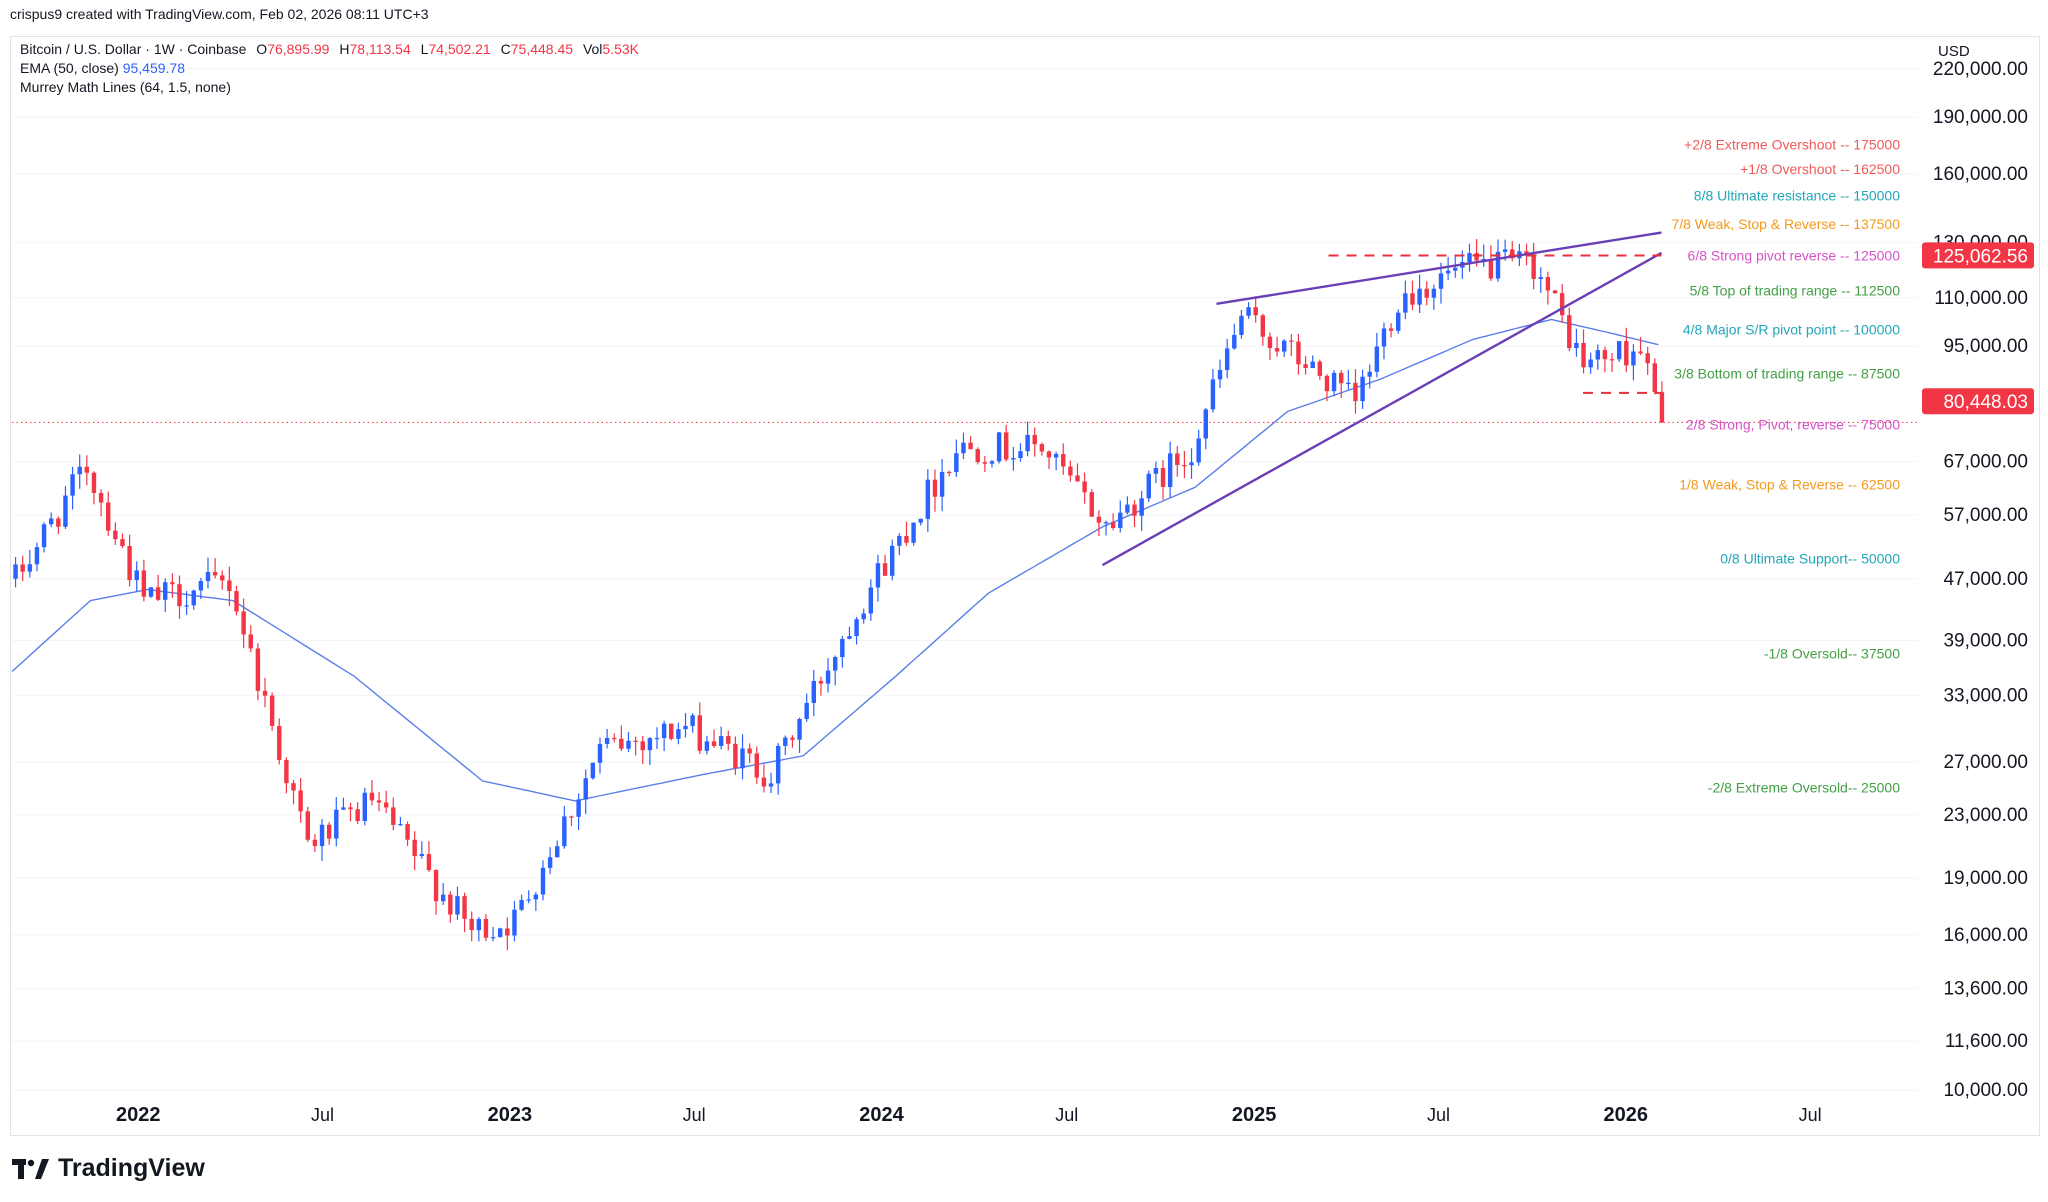 Image resolution: width=2048 pixels, height=1202 pixels. I want to click on price-tag-box, so click(1978, 401).